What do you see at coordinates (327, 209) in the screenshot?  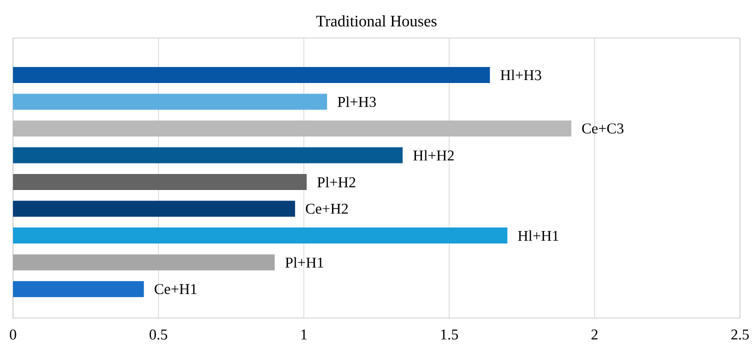 I see `y-tick-label: Ce+H2` at bounding box center [327, 209].